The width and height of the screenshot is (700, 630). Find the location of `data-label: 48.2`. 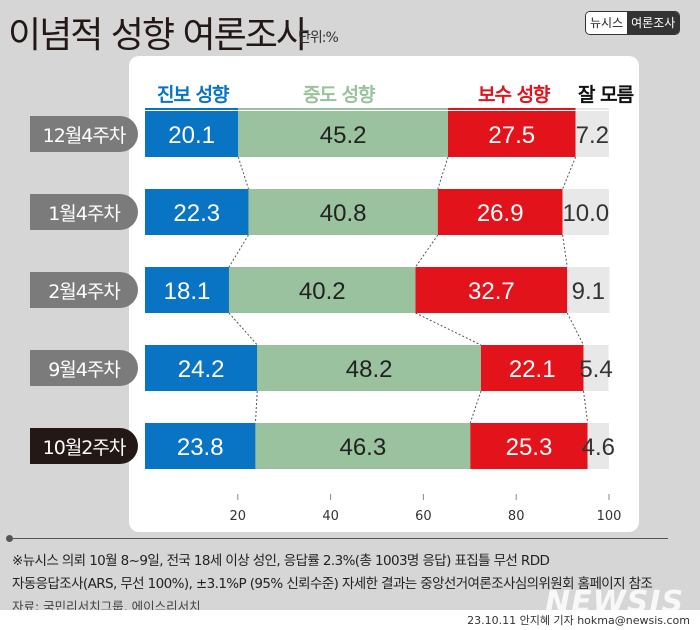

data-label: 48.2 is located at coordinates (369, 369).